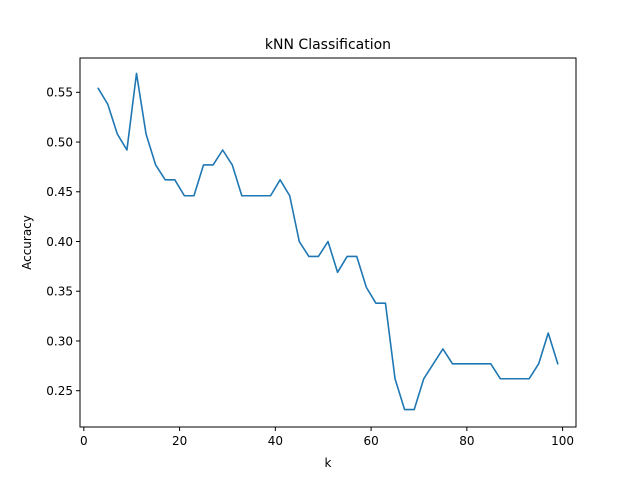 The image size is (640, 480). Describe the element at coordinates (179, 441) in the screenshot. I see `x-tick-label: 20` at that location.